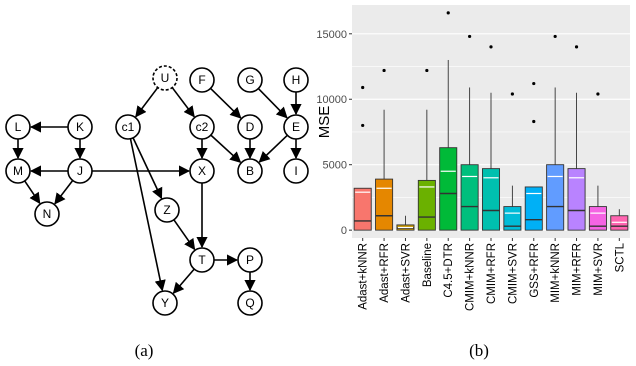 This screenshot has height=366, width=636. What do you see at coordinates (183, 281) in the screenshot?
I see `edge-T-Y` at bounding box center [183, 281].